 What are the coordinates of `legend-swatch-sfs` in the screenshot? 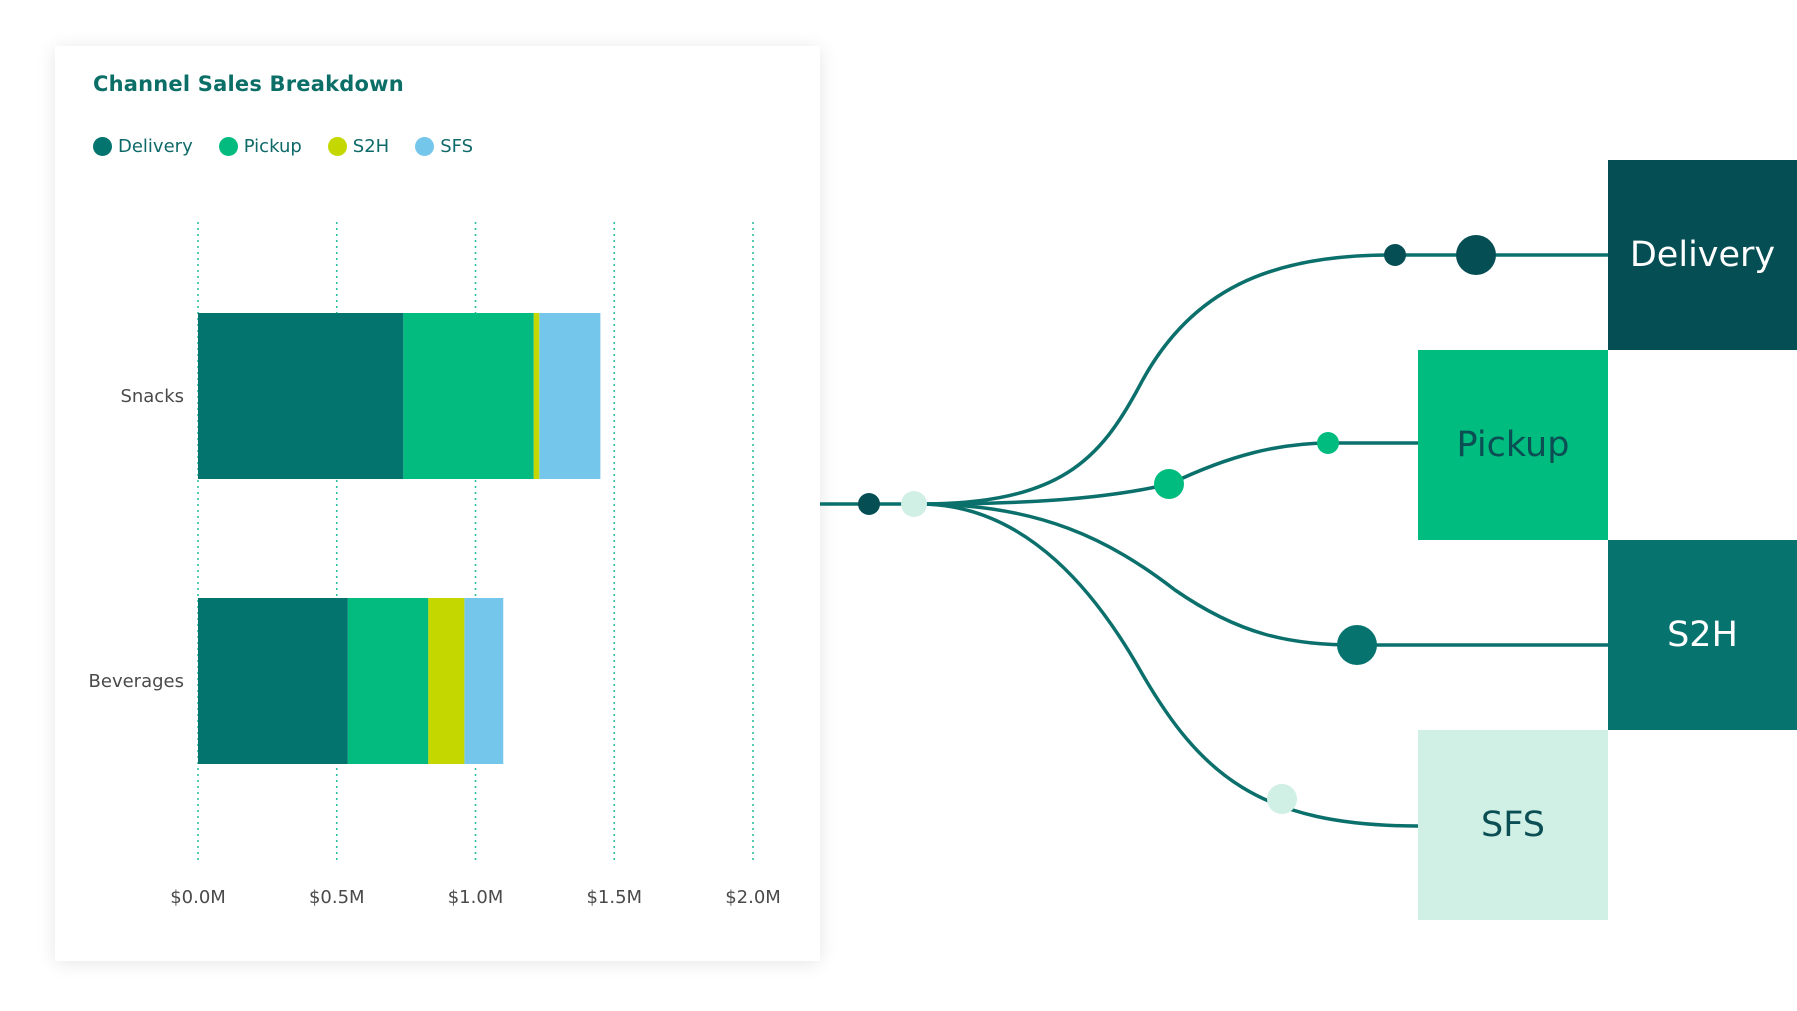 It's located at (425, 146).